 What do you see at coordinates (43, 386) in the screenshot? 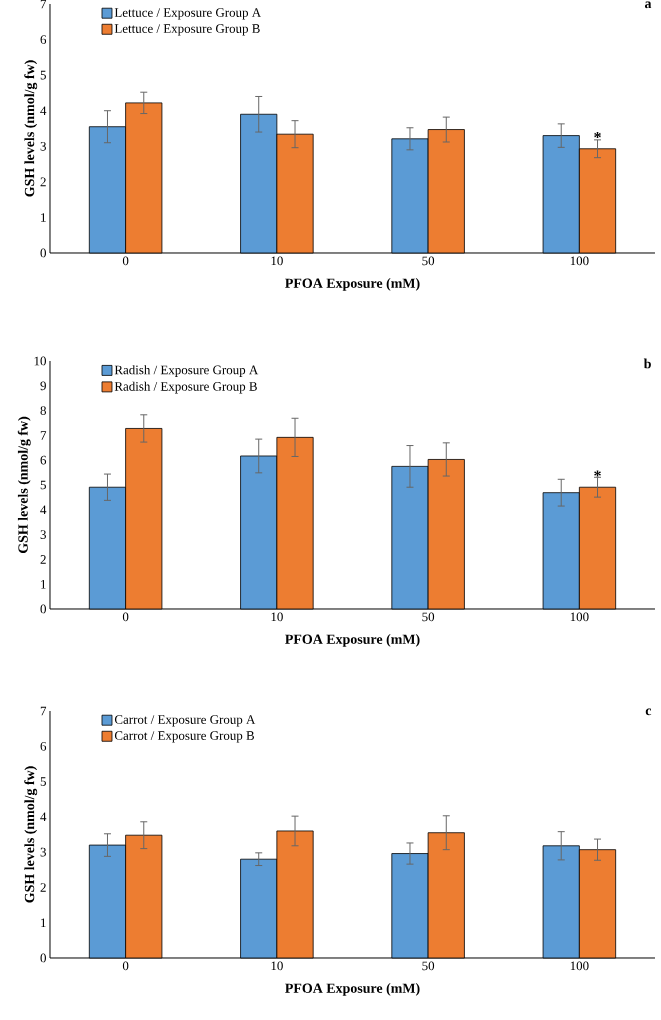
I see `y-tick-label: 9` at bounding box center [43, 386].